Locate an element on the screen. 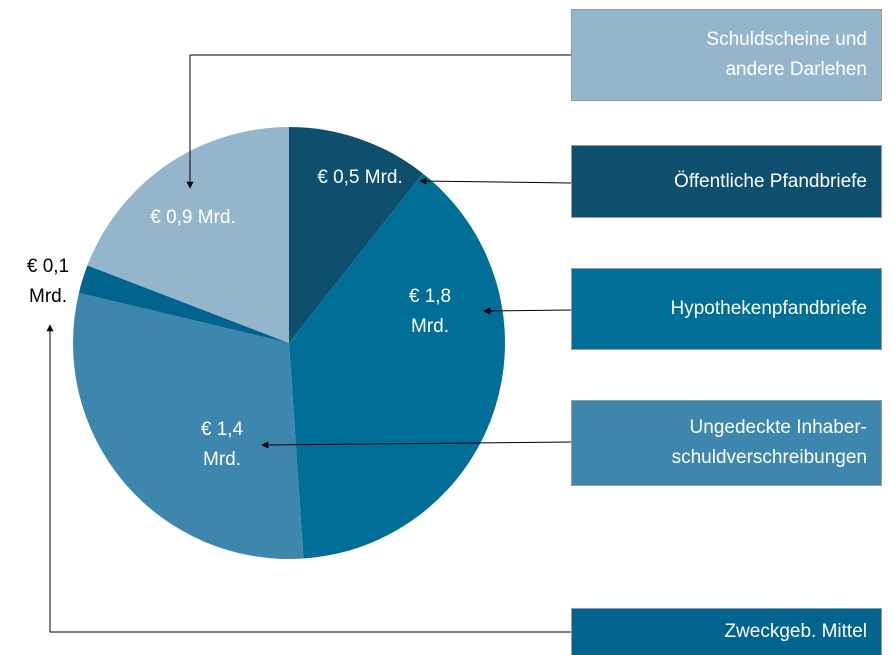 Image resolution: width=893 pixels, height=655 pixels. legend-item: Zweckgeb. Mittel is located at coordinates (726, 631).